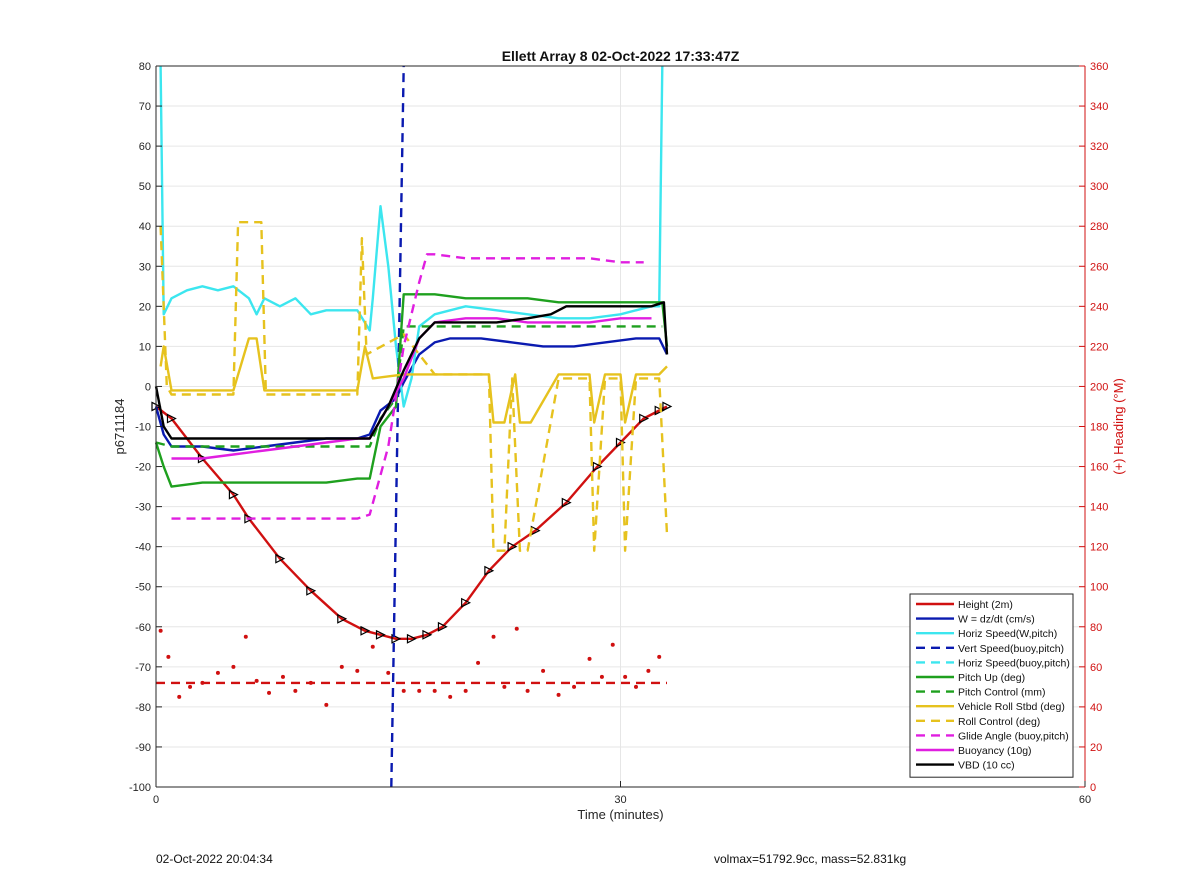  I want to click on footer-timestamp: 02-Oct-2022 20:04:34, so click(214, 859).